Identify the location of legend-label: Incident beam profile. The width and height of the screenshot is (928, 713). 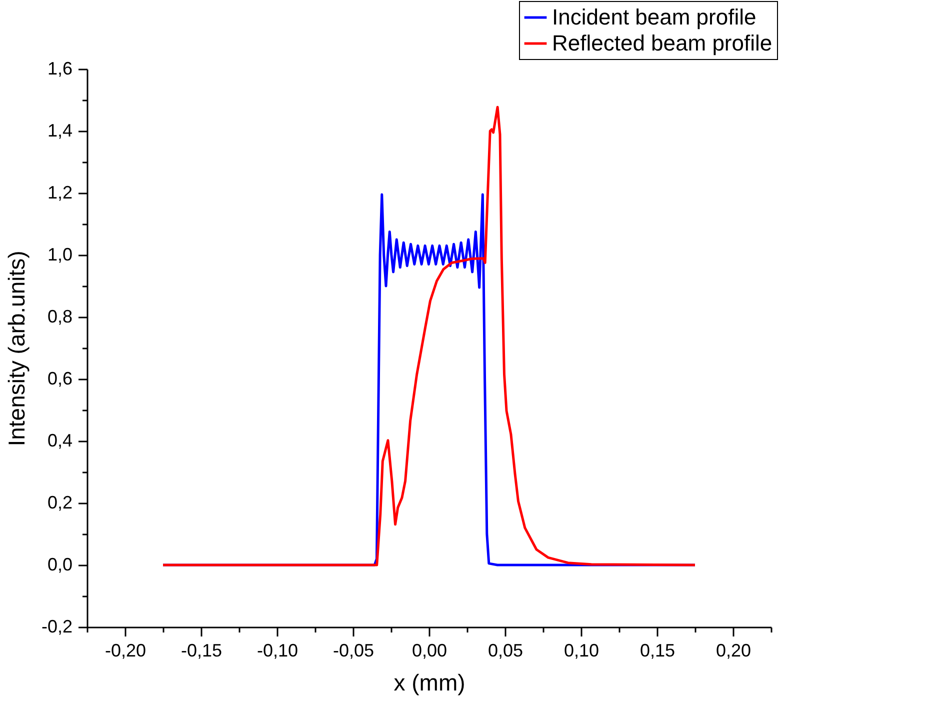
(654, 17).